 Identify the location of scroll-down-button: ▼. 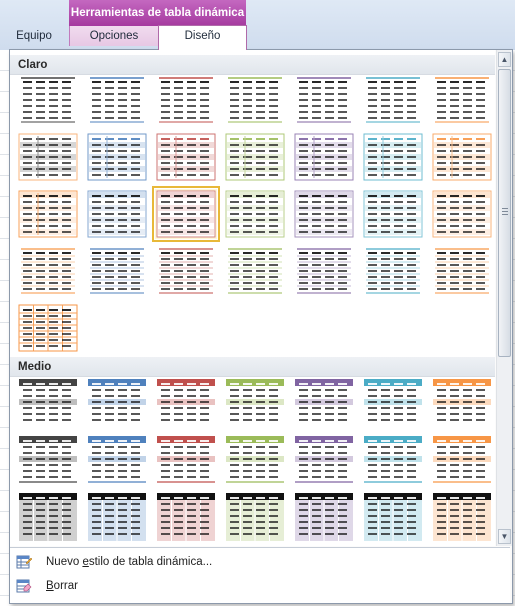
(504, 536).